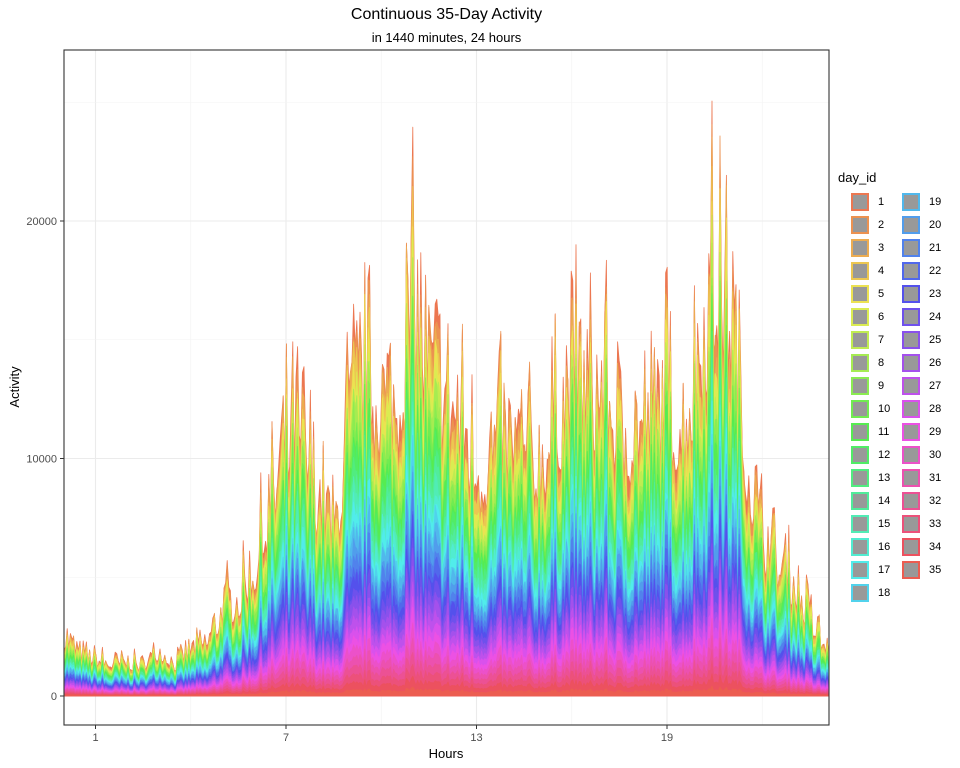 The height and width of the screenshot is (768, 960). What do you see at coordinates (884, 409) in the screenshot?
I see `legend-label: 10` at bounding box center [884, 409].